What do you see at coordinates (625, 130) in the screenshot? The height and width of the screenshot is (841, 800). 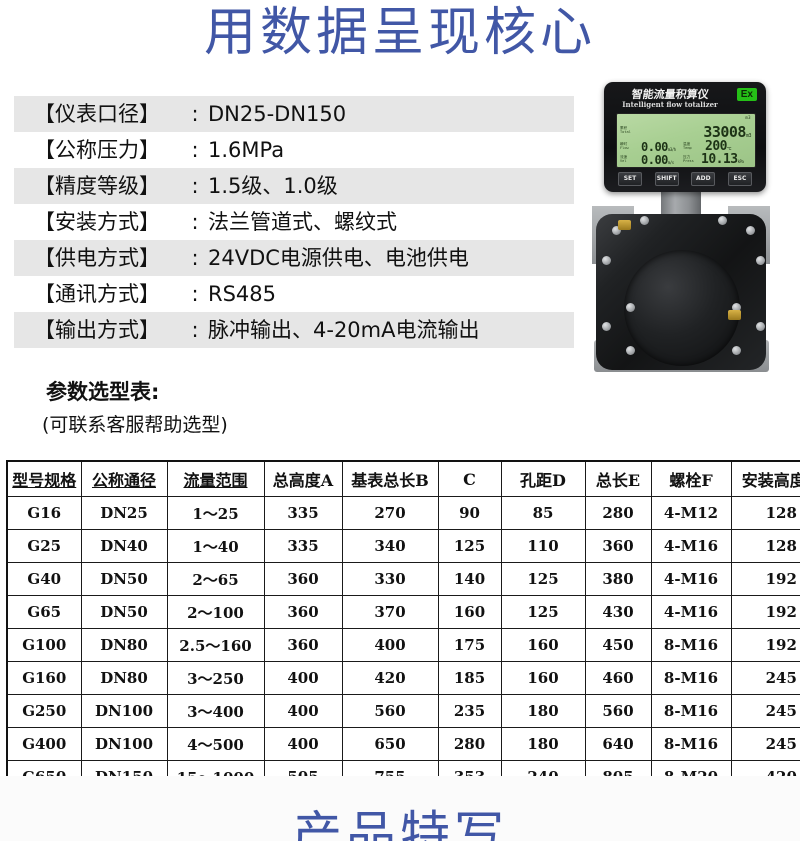 I see `lcd-total-label: 累积 Total` at bounding box center [625, 130].